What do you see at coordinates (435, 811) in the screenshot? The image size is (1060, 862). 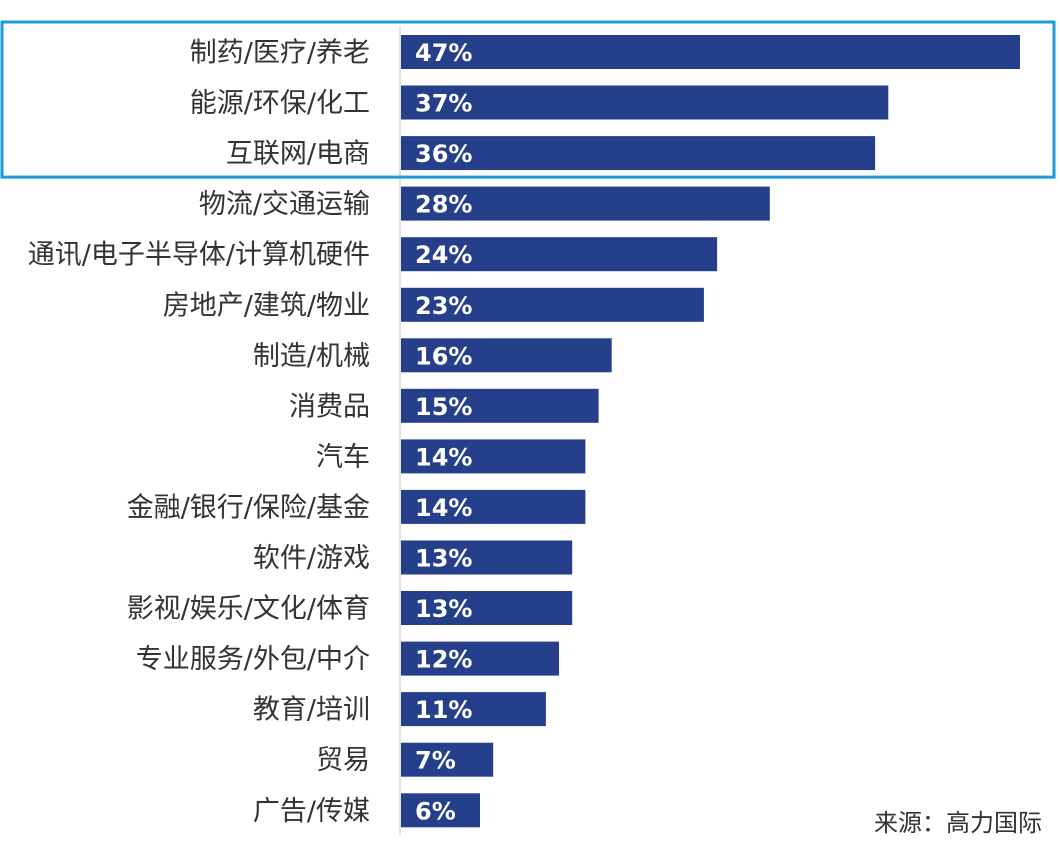 I see `data-label: 6%` at bounding box center [435, 811].